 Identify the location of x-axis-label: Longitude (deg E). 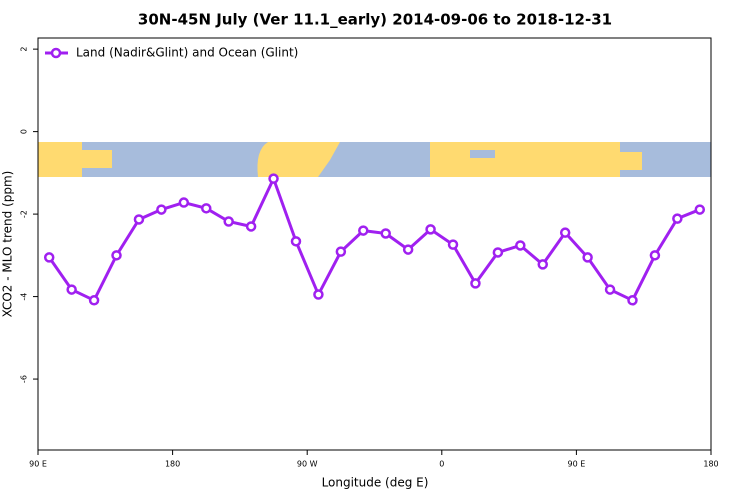
(375, 483).